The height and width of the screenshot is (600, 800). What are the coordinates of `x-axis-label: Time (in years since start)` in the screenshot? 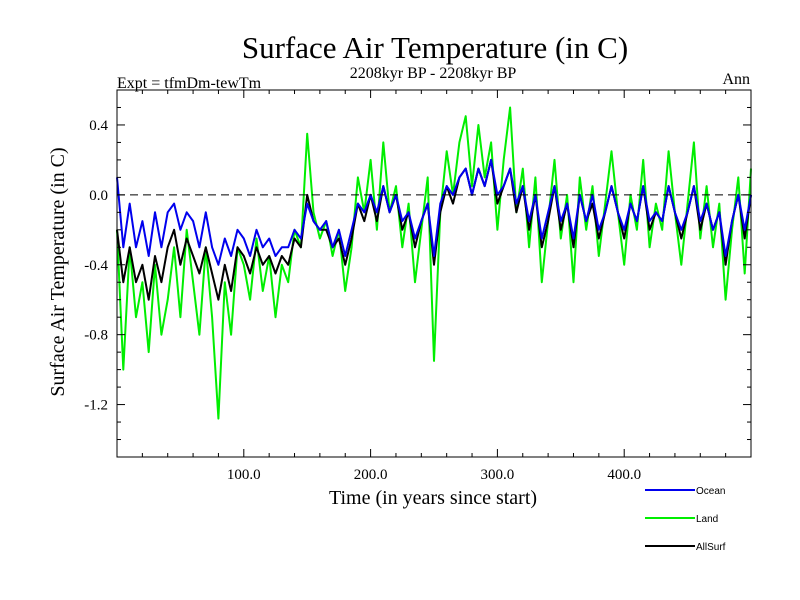 It's located at (433, 498).